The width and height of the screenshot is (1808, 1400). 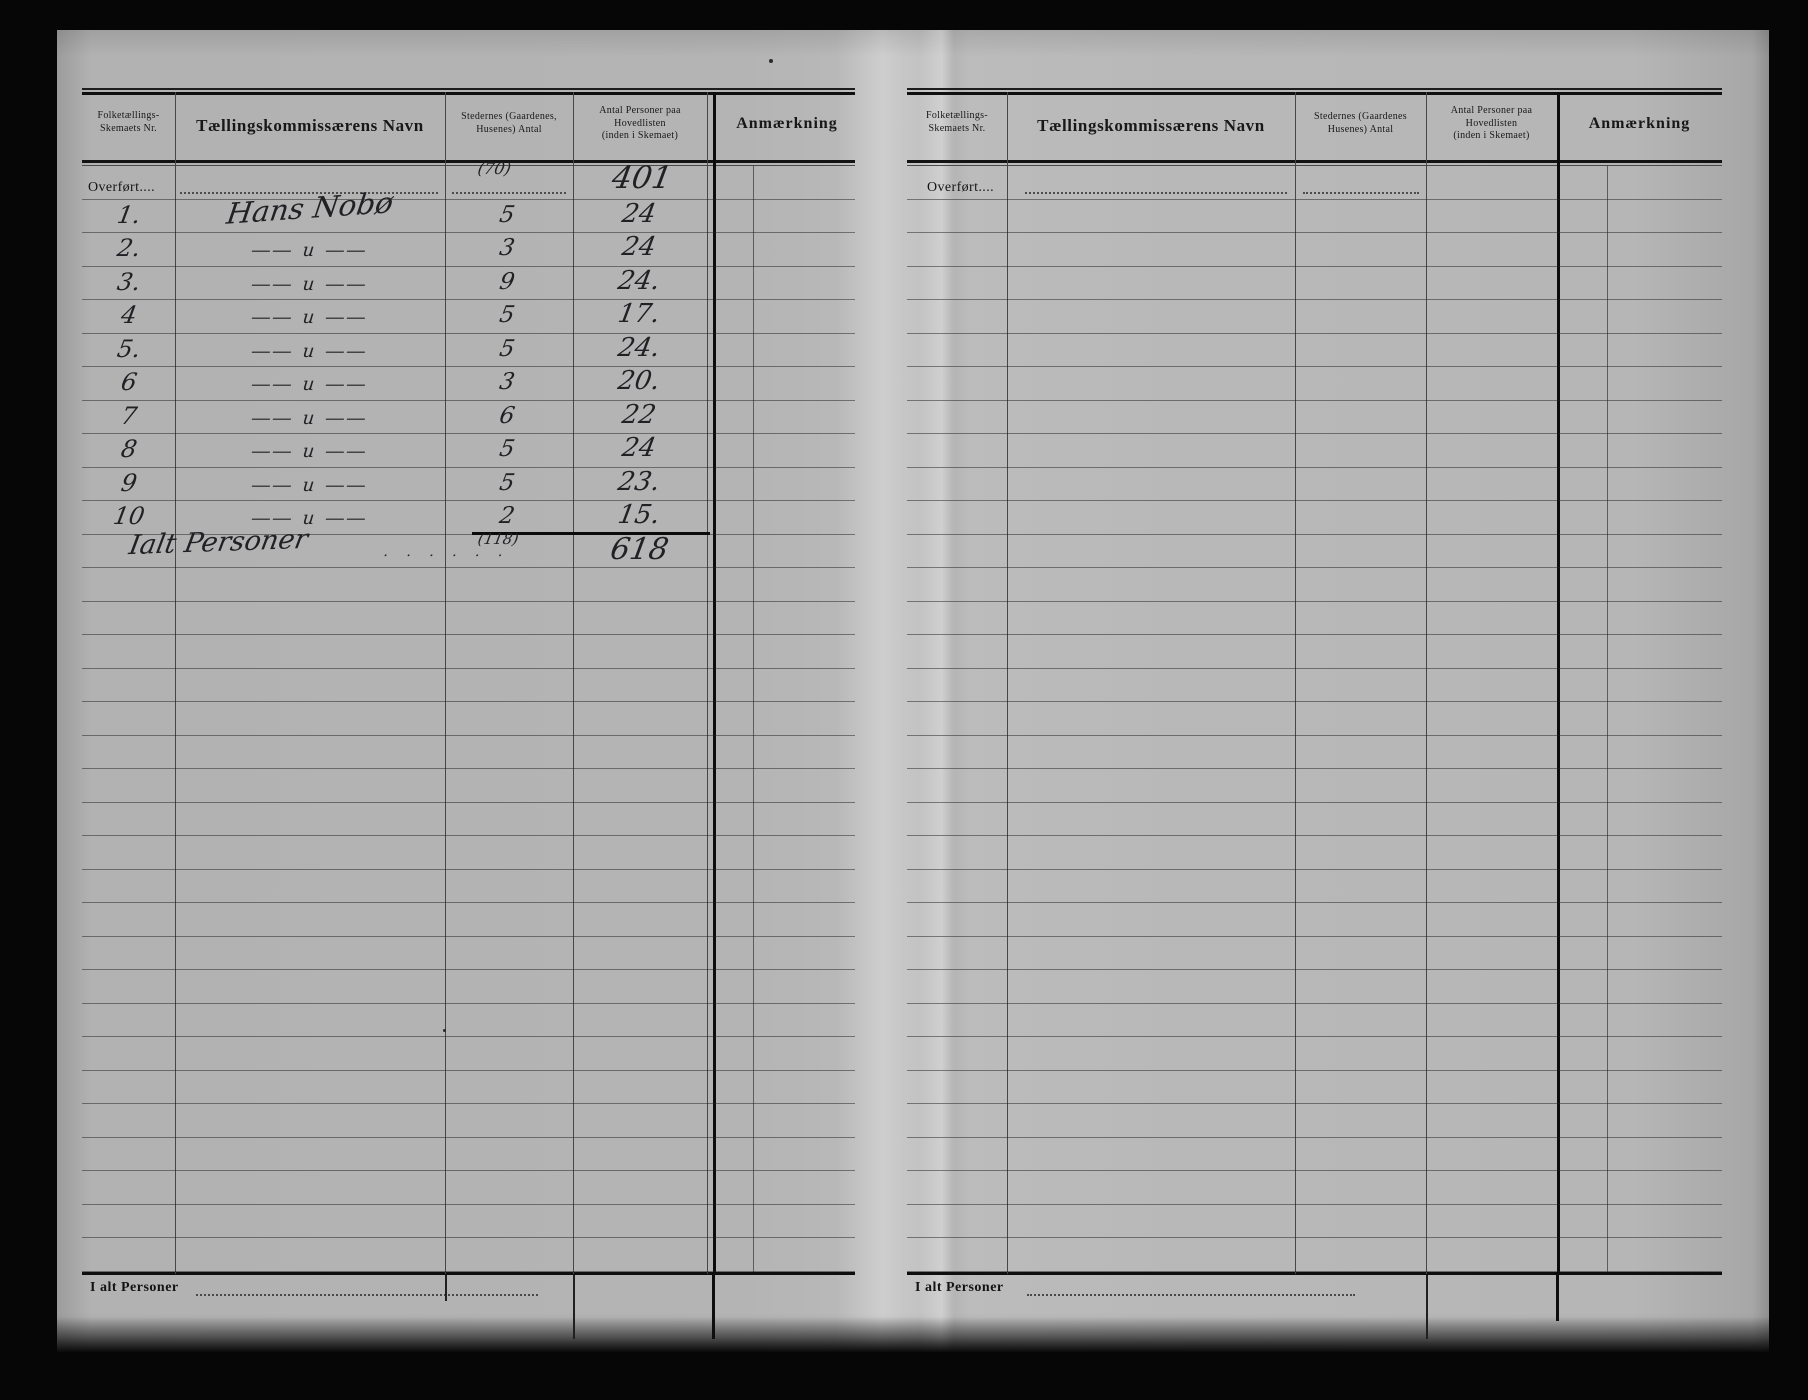 I want to click on persons-count: 17., so click(x=639, y=314).